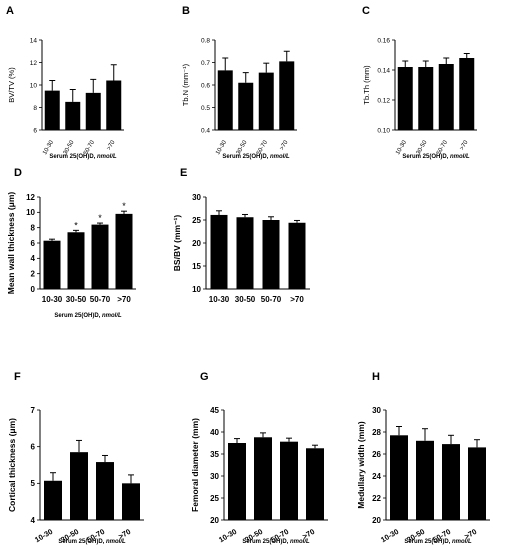 Image resolution: width=508 pixels, height=550 pixels. What do you see at coordinates (366, 11) in the screenshot?
I see `panel-letter: C` at bounding box center [366, 11].